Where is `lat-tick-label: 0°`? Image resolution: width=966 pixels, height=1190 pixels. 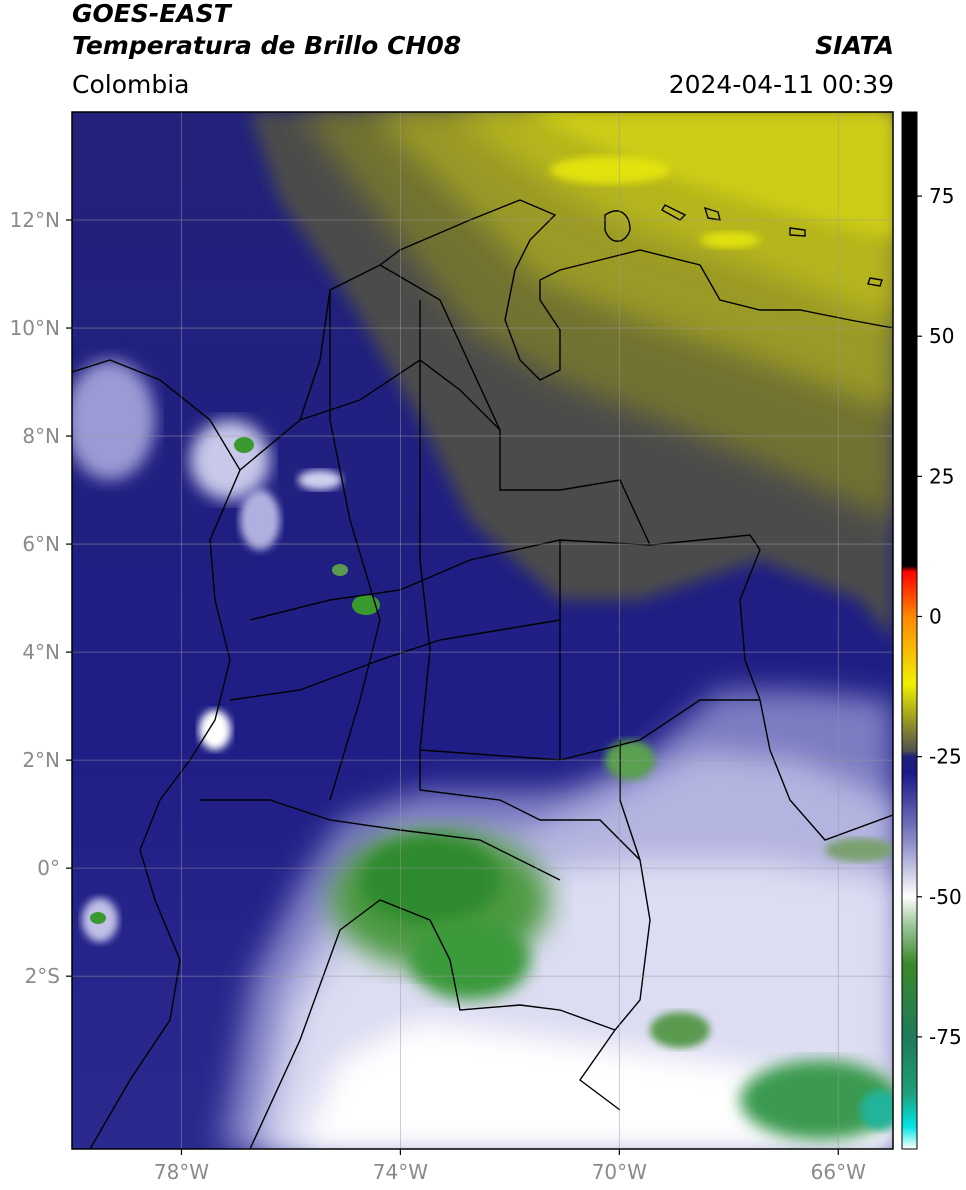 lat-tick-label: 0° is located at coordinates (48, 868).